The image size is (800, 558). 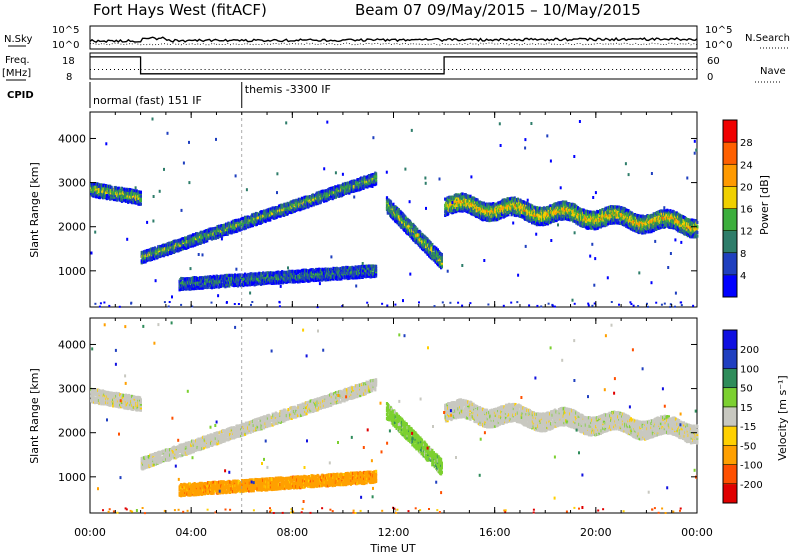 I want to click on cpid-track: normal (fast) 151 IF themis -3300 IF, so click(x=210, y=95).